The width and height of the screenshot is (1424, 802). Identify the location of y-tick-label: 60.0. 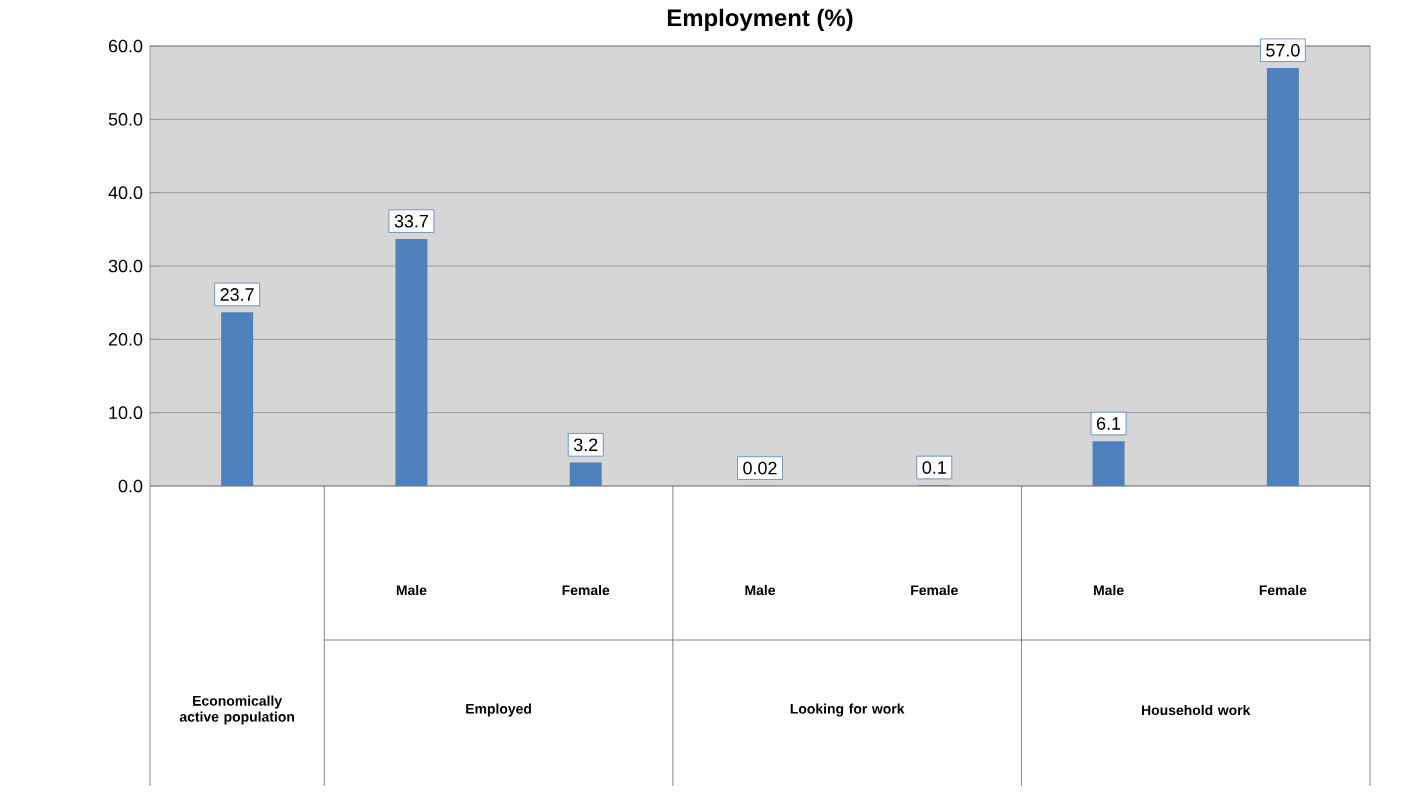
(125, 46).